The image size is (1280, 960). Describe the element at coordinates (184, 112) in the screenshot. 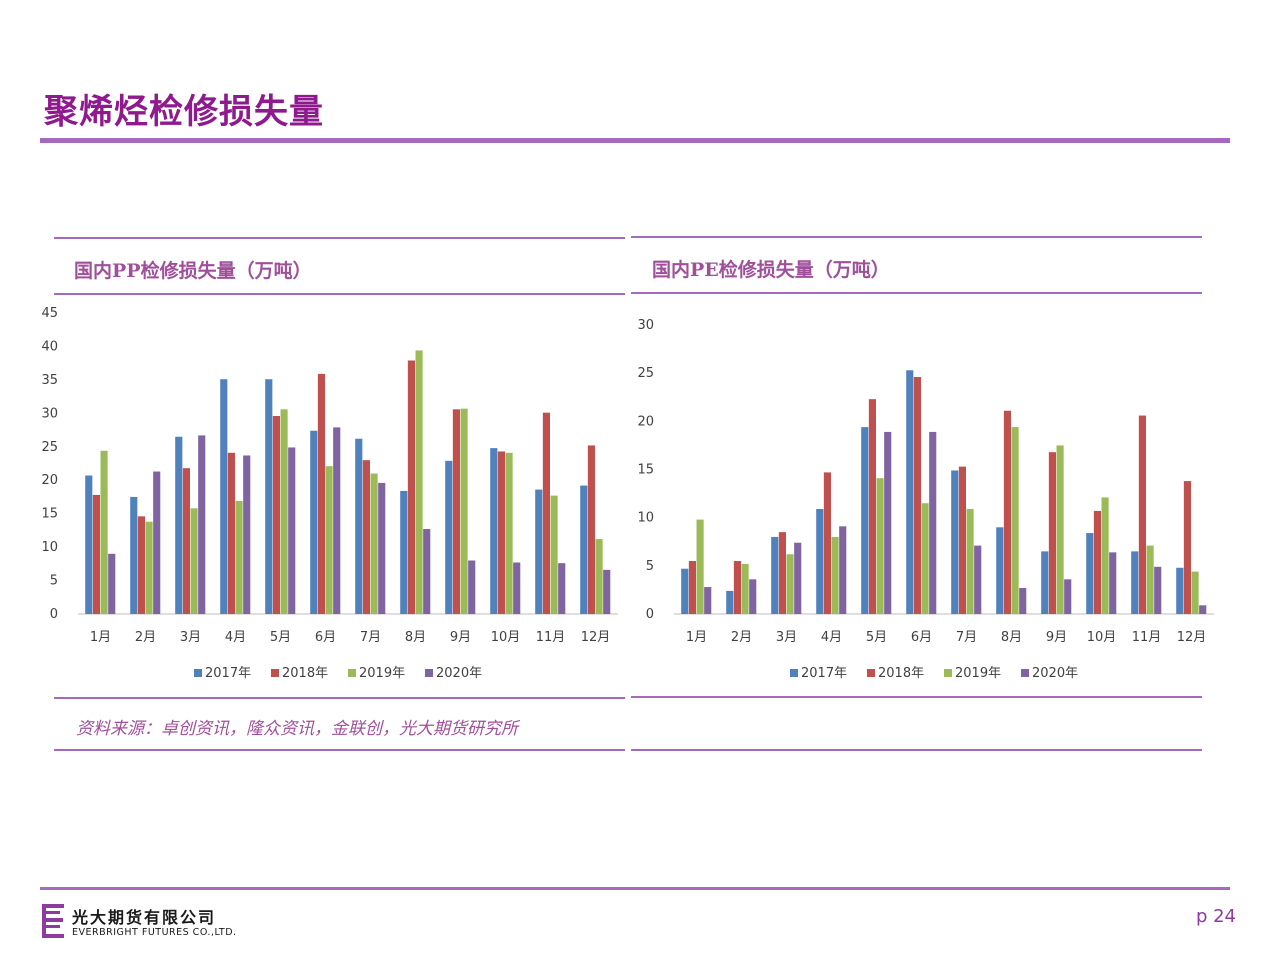

I see `page-title: 聚烯烃检修损失量` at that location.